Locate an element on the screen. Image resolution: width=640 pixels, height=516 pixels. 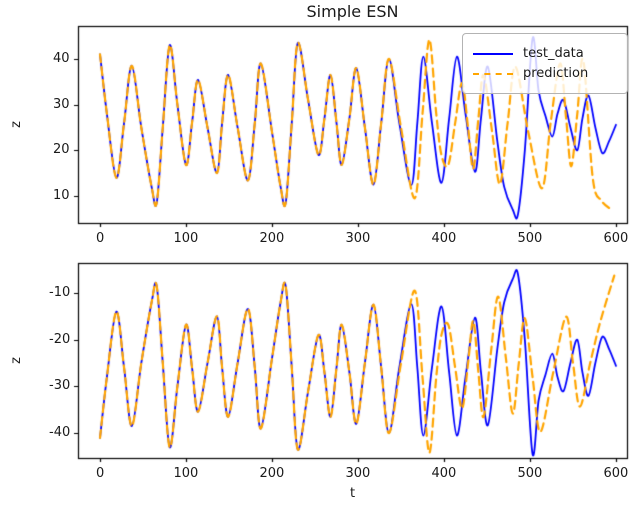
y-tick-label: -10 is located at coordinates (60, 292).